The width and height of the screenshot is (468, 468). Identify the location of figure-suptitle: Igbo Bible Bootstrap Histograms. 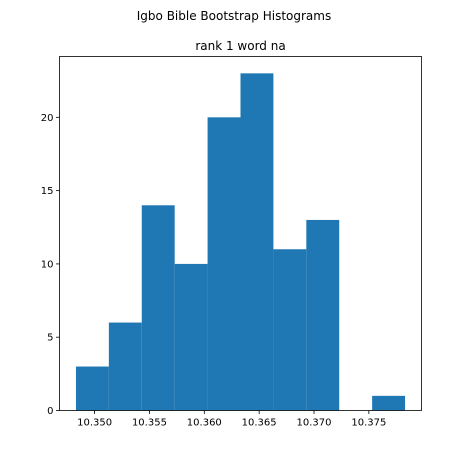
(234, 16).